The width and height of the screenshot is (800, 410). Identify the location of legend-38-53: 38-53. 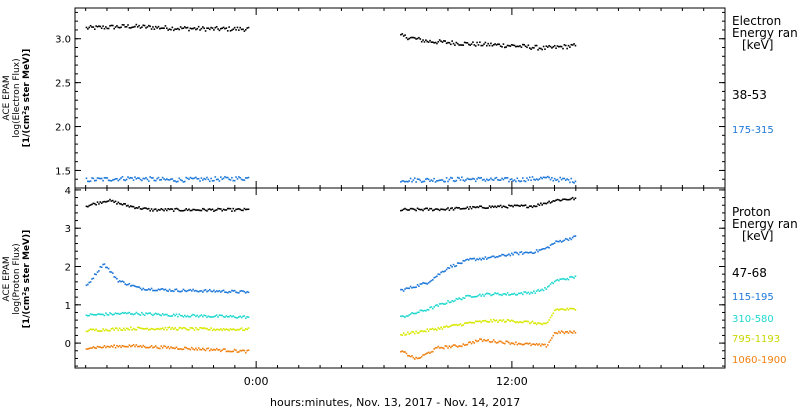
(749, 95).